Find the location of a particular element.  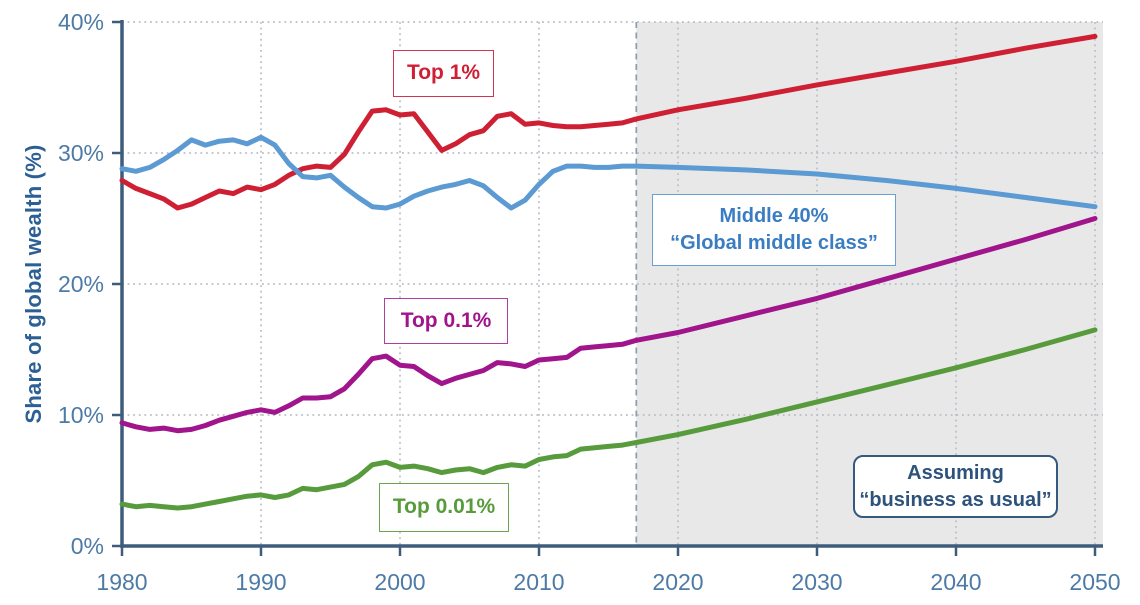

series-label-top-1pct: Top 1% is located at coordinates (443, 73).